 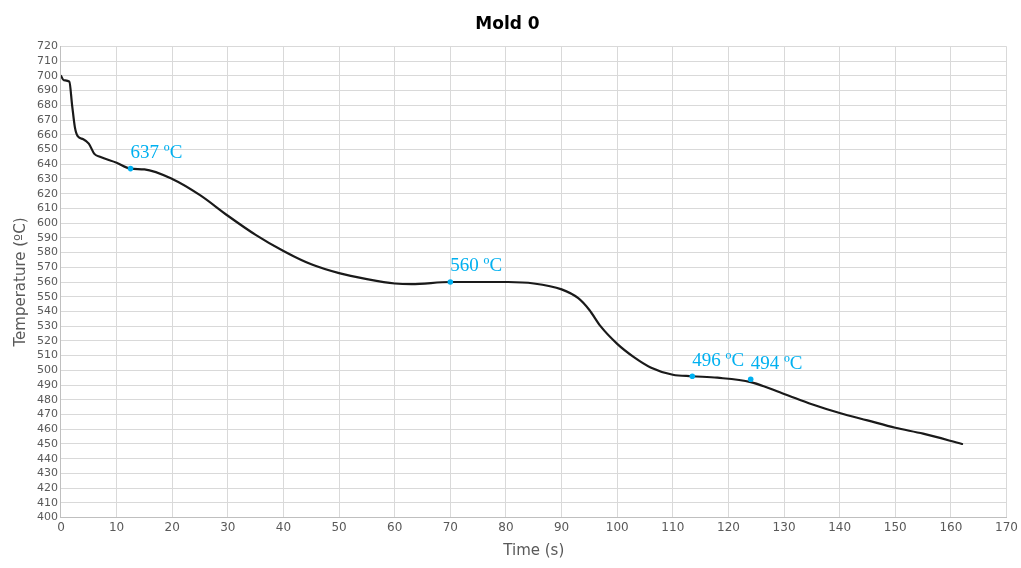 I want to click on y-tick-label: 410, so click(x=47, y=502).